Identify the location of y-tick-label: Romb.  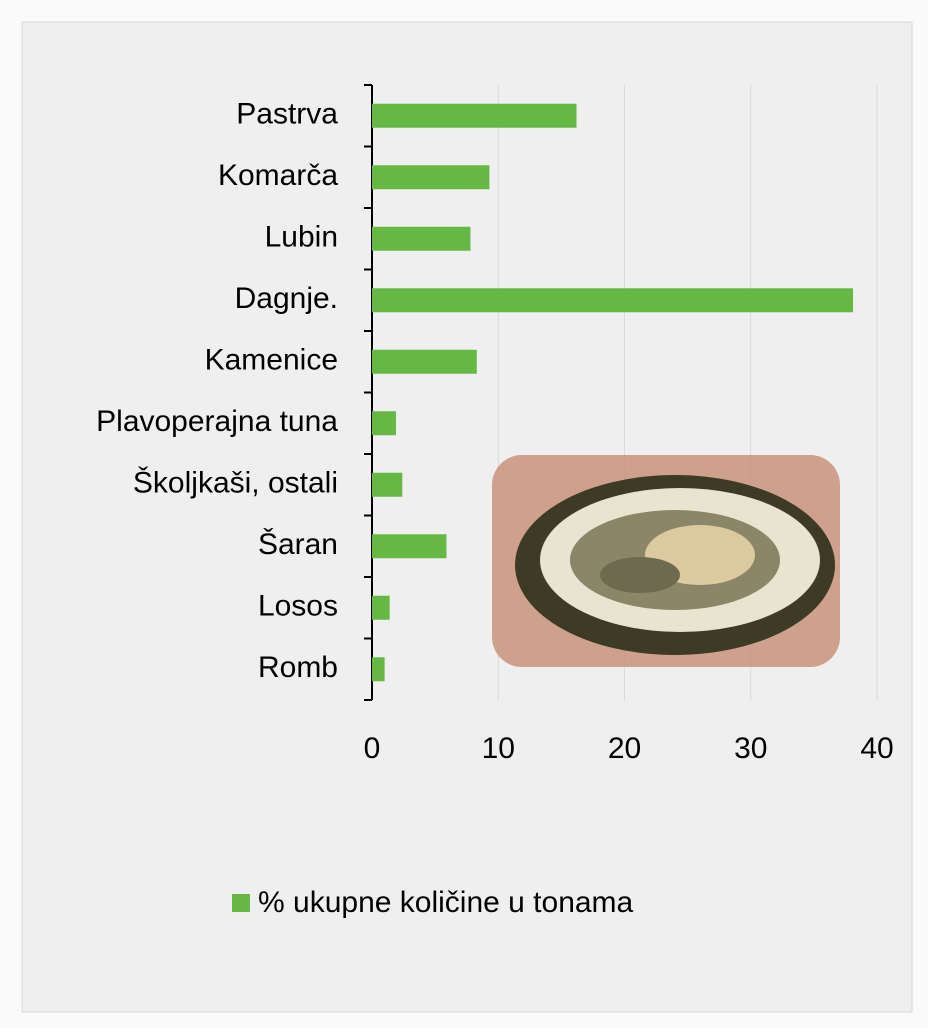
(298, 667).